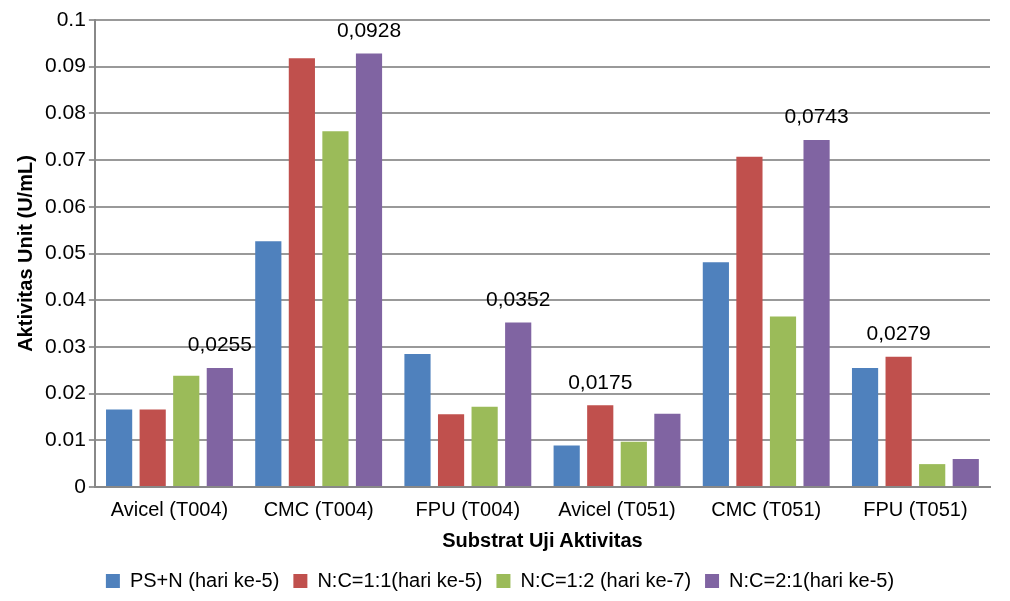  What do you see at coordinates (24, 253) in the screenshot?
I see `y-axis-title: Aktivitas Unit (U/mL)` at bounding box center [24, 253].